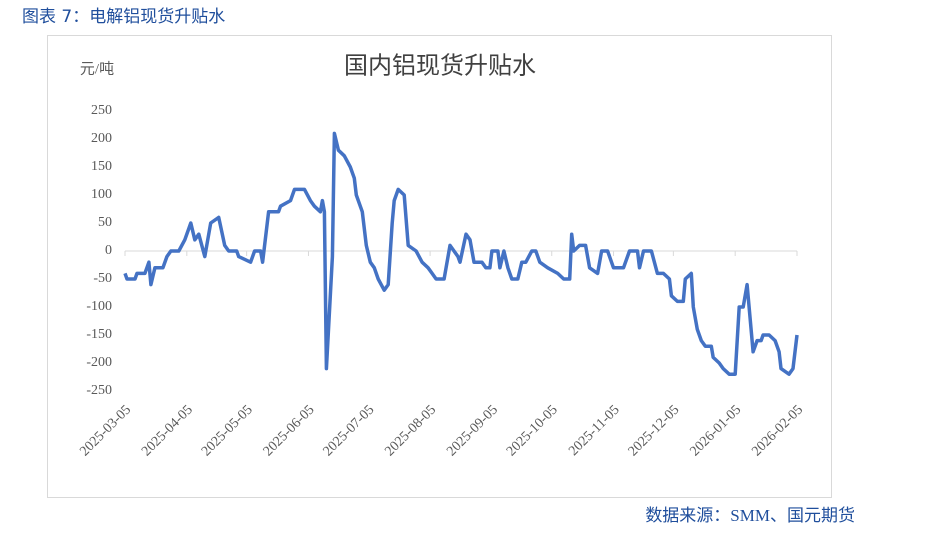 The height and width of the screenshot is (549, 938). Describe the element at coordinates (532, 430) in the screenshot. I see `x-tick-label: 2025-10-05` at that location.